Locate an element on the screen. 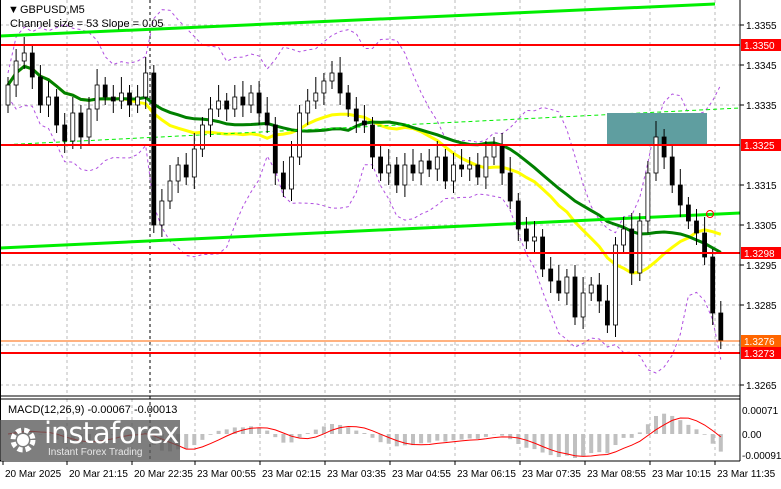  channel-upper is located at coordinates (358, 20).